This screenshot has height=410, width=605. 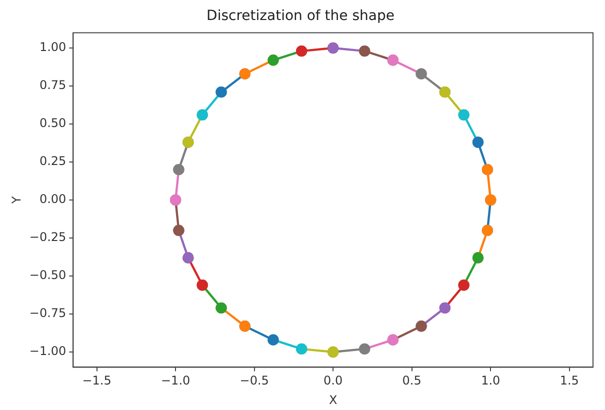 I want to click on x-tick-label: −1.5, so click(x=97, y=381).